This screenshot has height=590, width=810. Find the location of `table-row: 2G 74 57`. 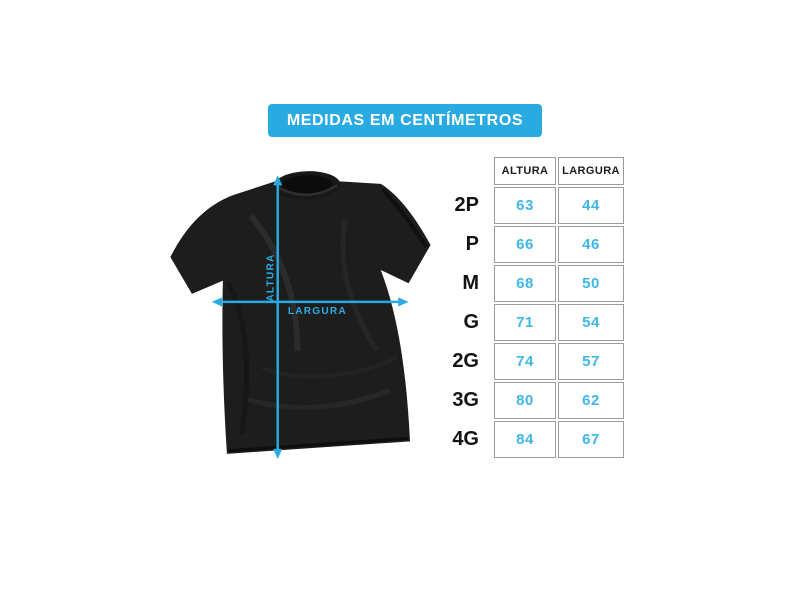

table-row: 2G 74 57 is located at coordinates (531, 361).